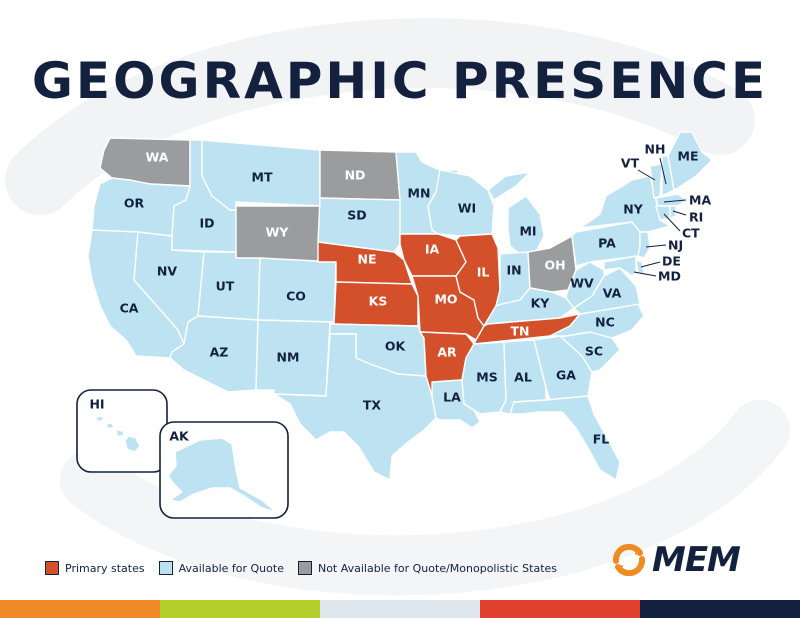 The height and width of the screenshot is (618, 800). What do you see at coordinates (669, 276) in the screenshot?
I see `label-MD: MD` at bounding box center [669, 276].